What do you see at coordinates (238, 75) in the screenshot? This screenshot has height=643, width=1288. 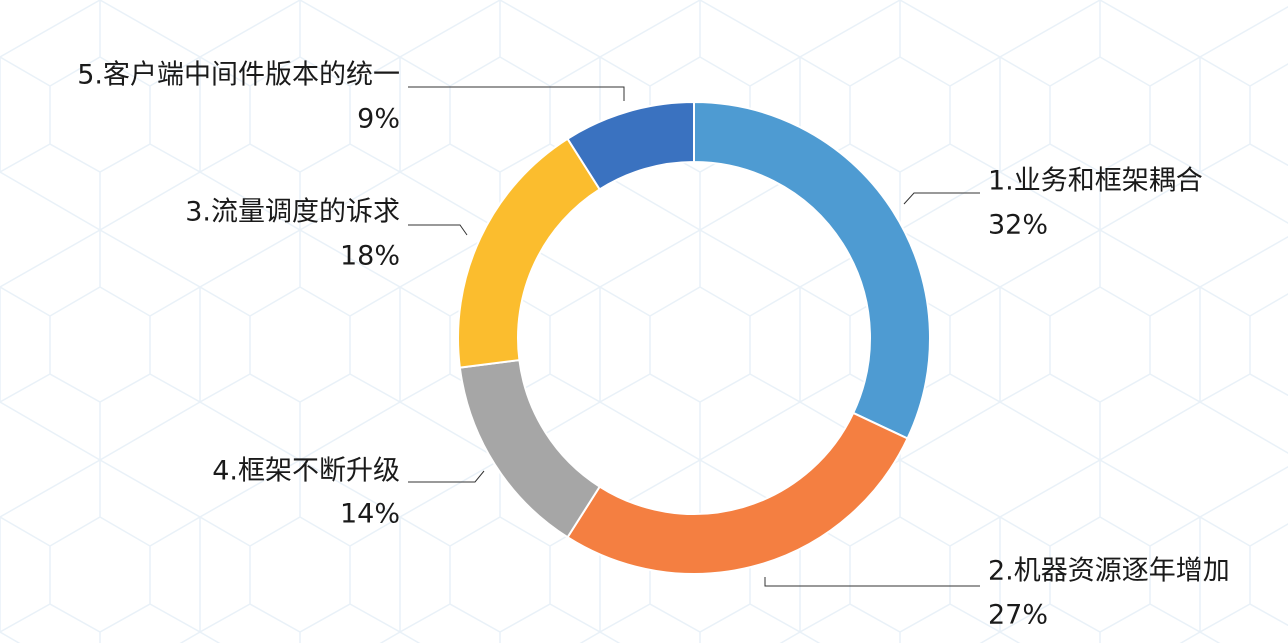 I see `slice-label-5: 5.客户端中间件版本的统一` at bounding box center [238, 75].